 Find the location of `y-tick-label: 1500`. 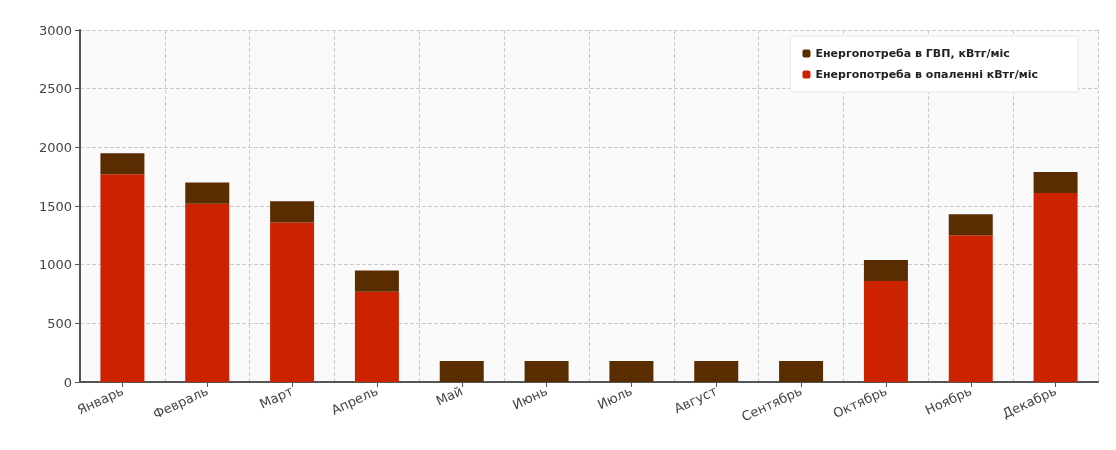

y-tick-label: 1500 is located at coordinates (55, 206).